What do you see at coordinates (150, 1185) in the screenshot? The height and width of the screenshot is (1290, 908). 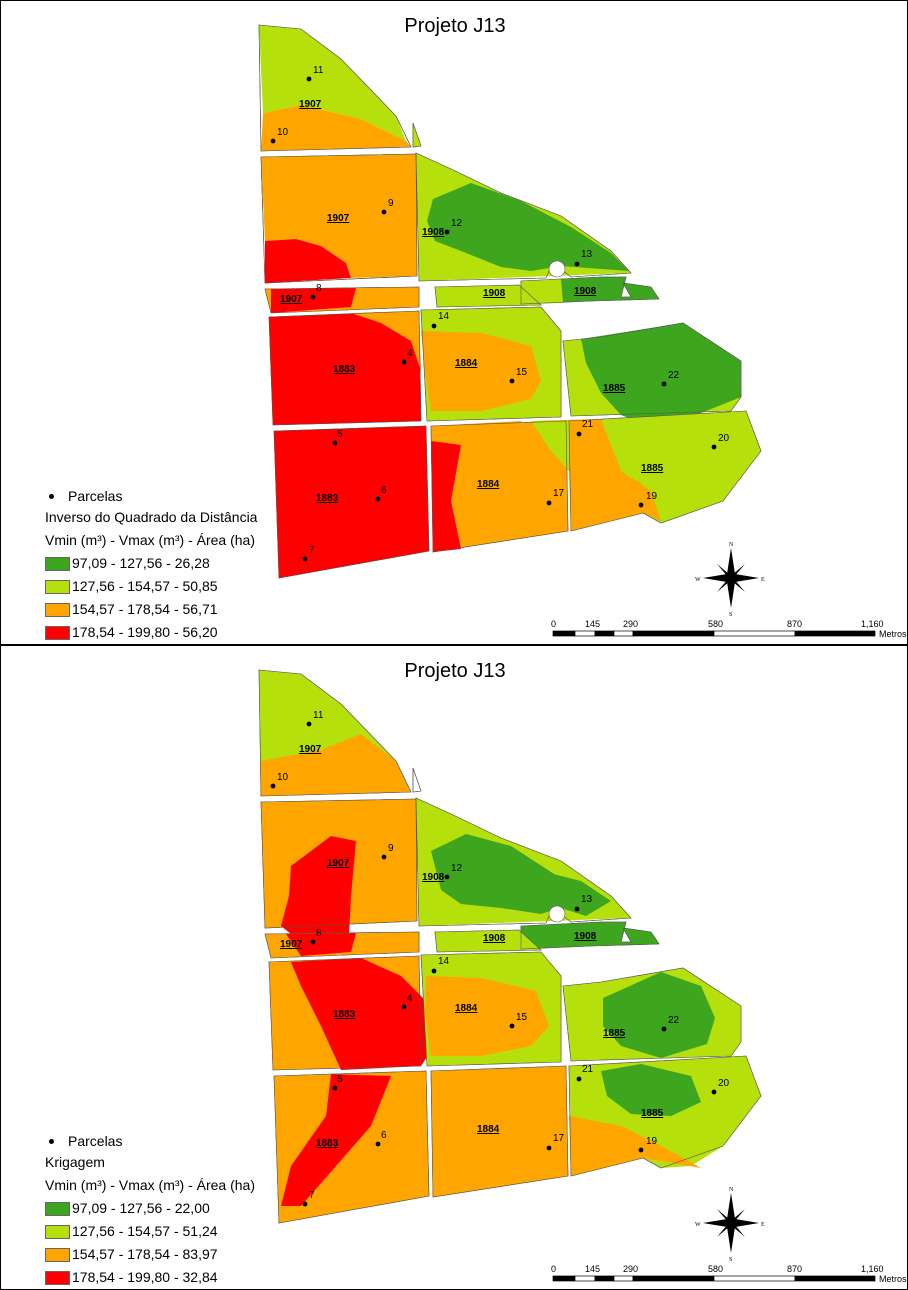 I see `legend-header: Vmin (m³) - Vmax (m³) - Área (ha)` at bounding box center [150, 1185].